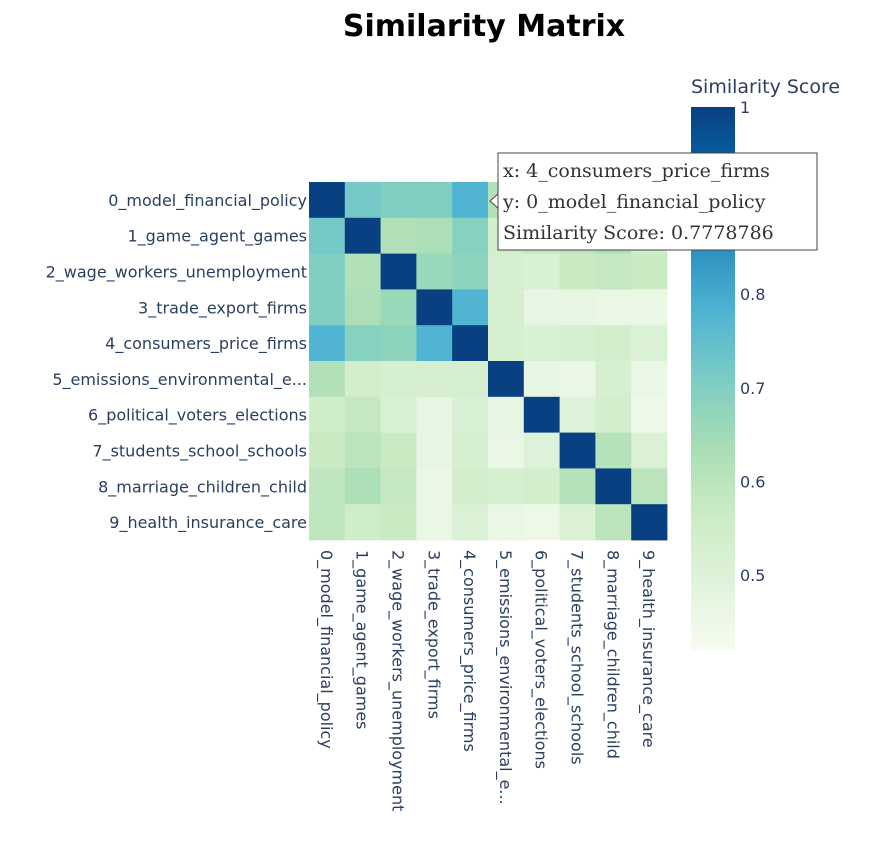  Describe the element at coordinates (506, 307) in the screenshot. I see `heatmap-cell-r3-c5` at that location.